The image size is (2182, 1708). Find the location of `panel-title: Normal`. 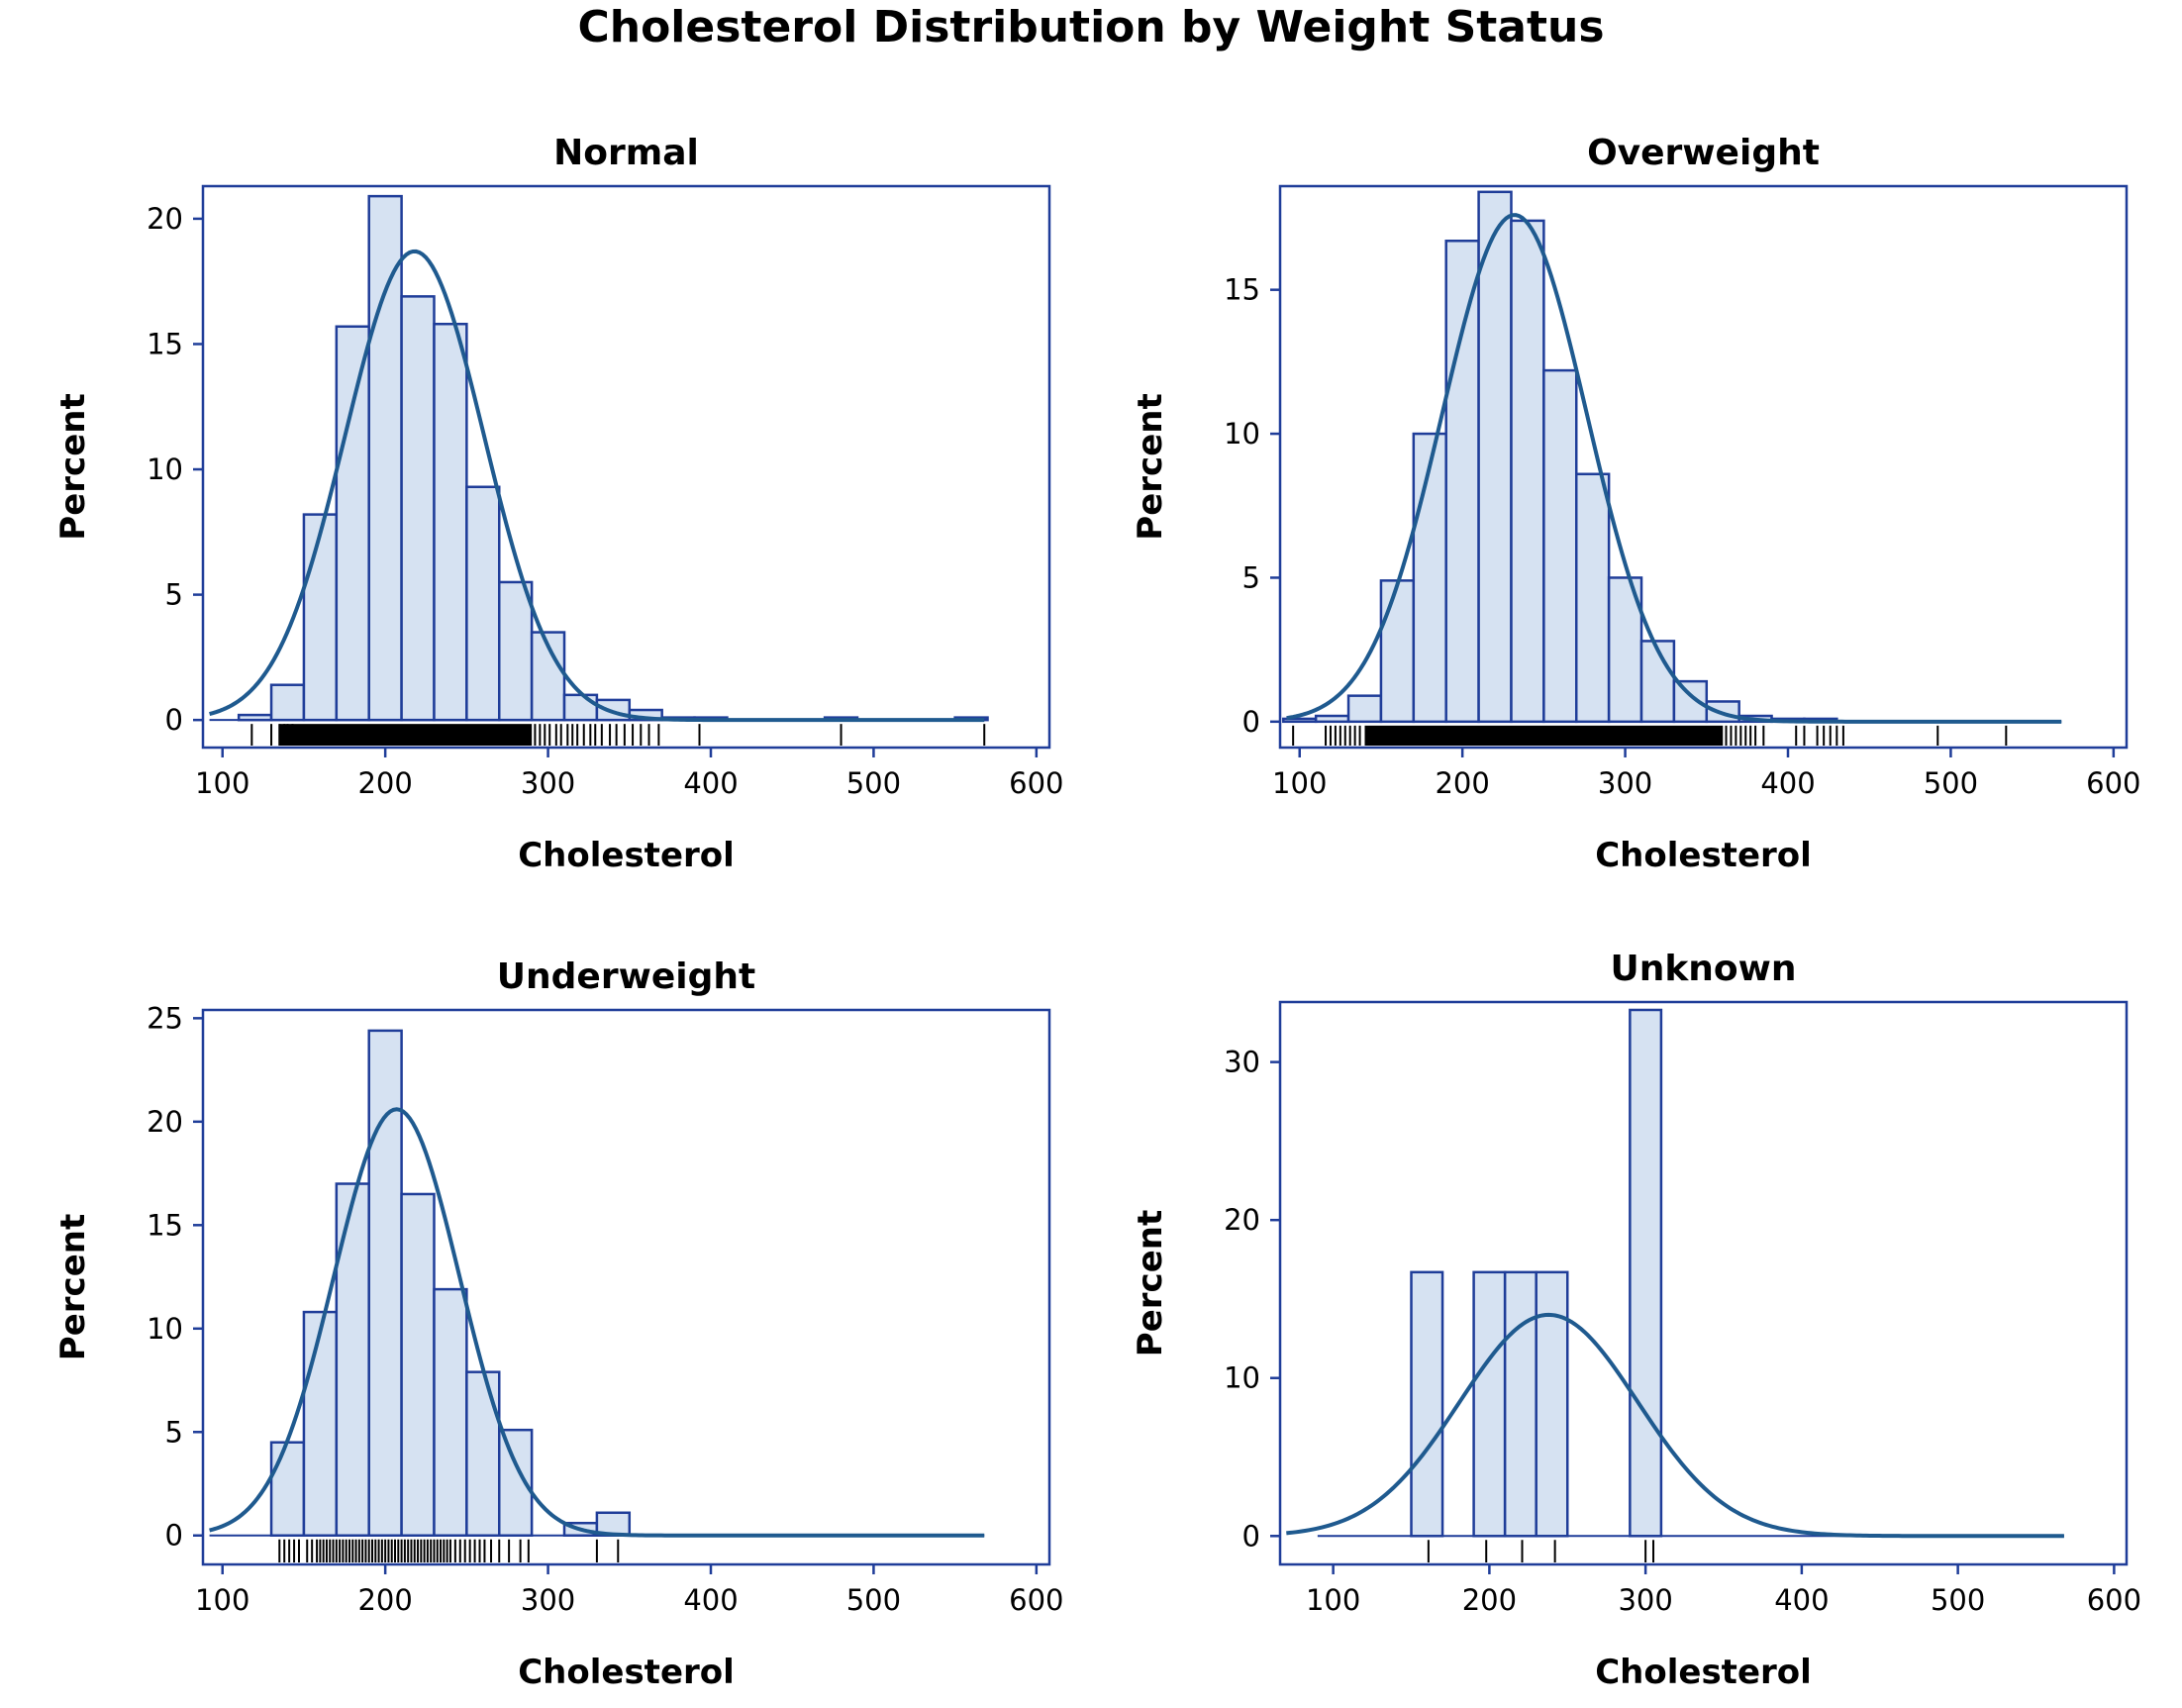

panel-title: Normal is located at coordinates (626, 153).